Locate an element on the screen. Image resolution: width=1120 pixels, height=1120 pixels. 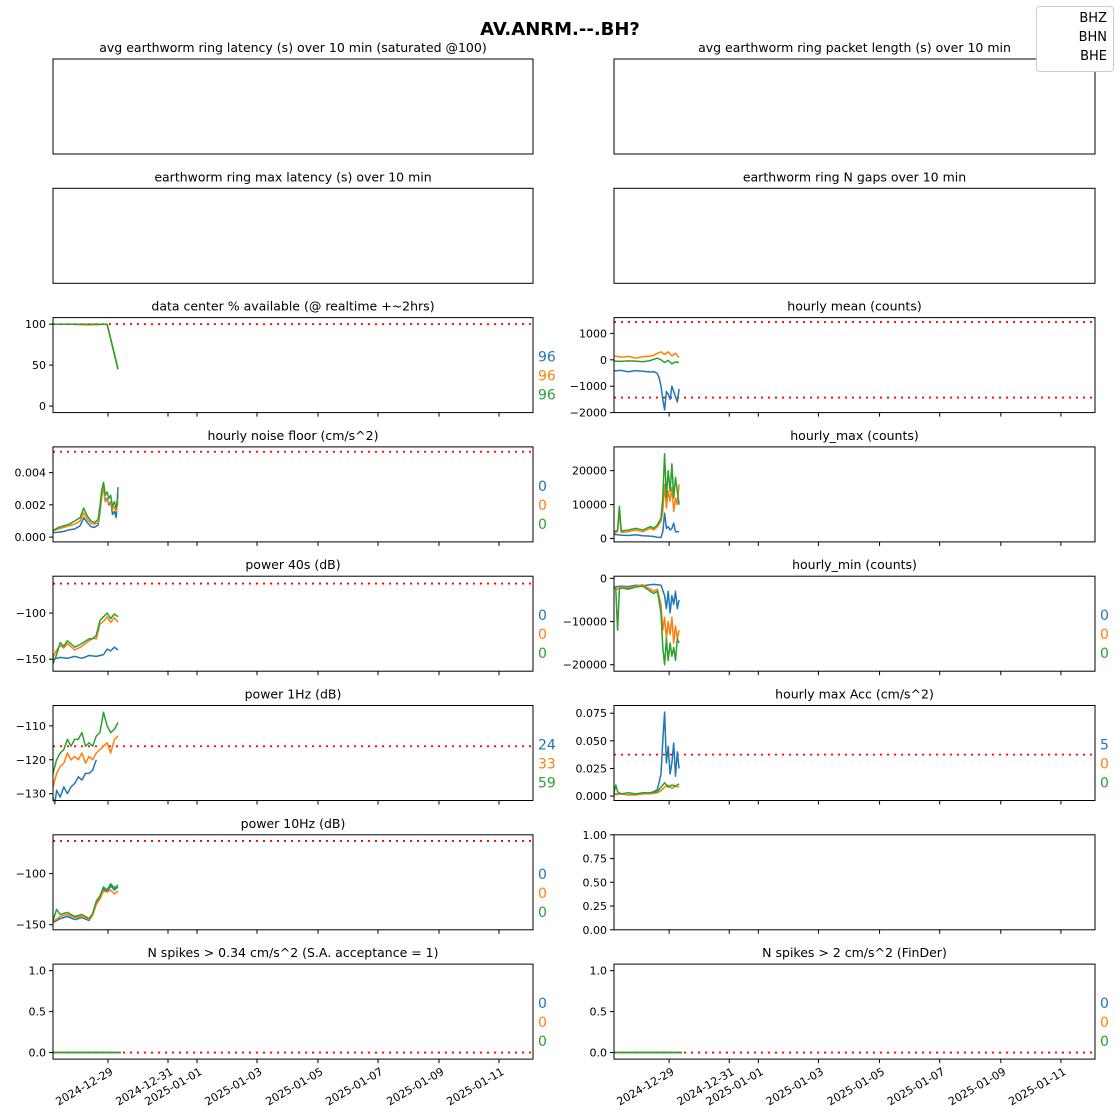
panel-title: hourly_min (counts) is located at coordinates (854, 564).